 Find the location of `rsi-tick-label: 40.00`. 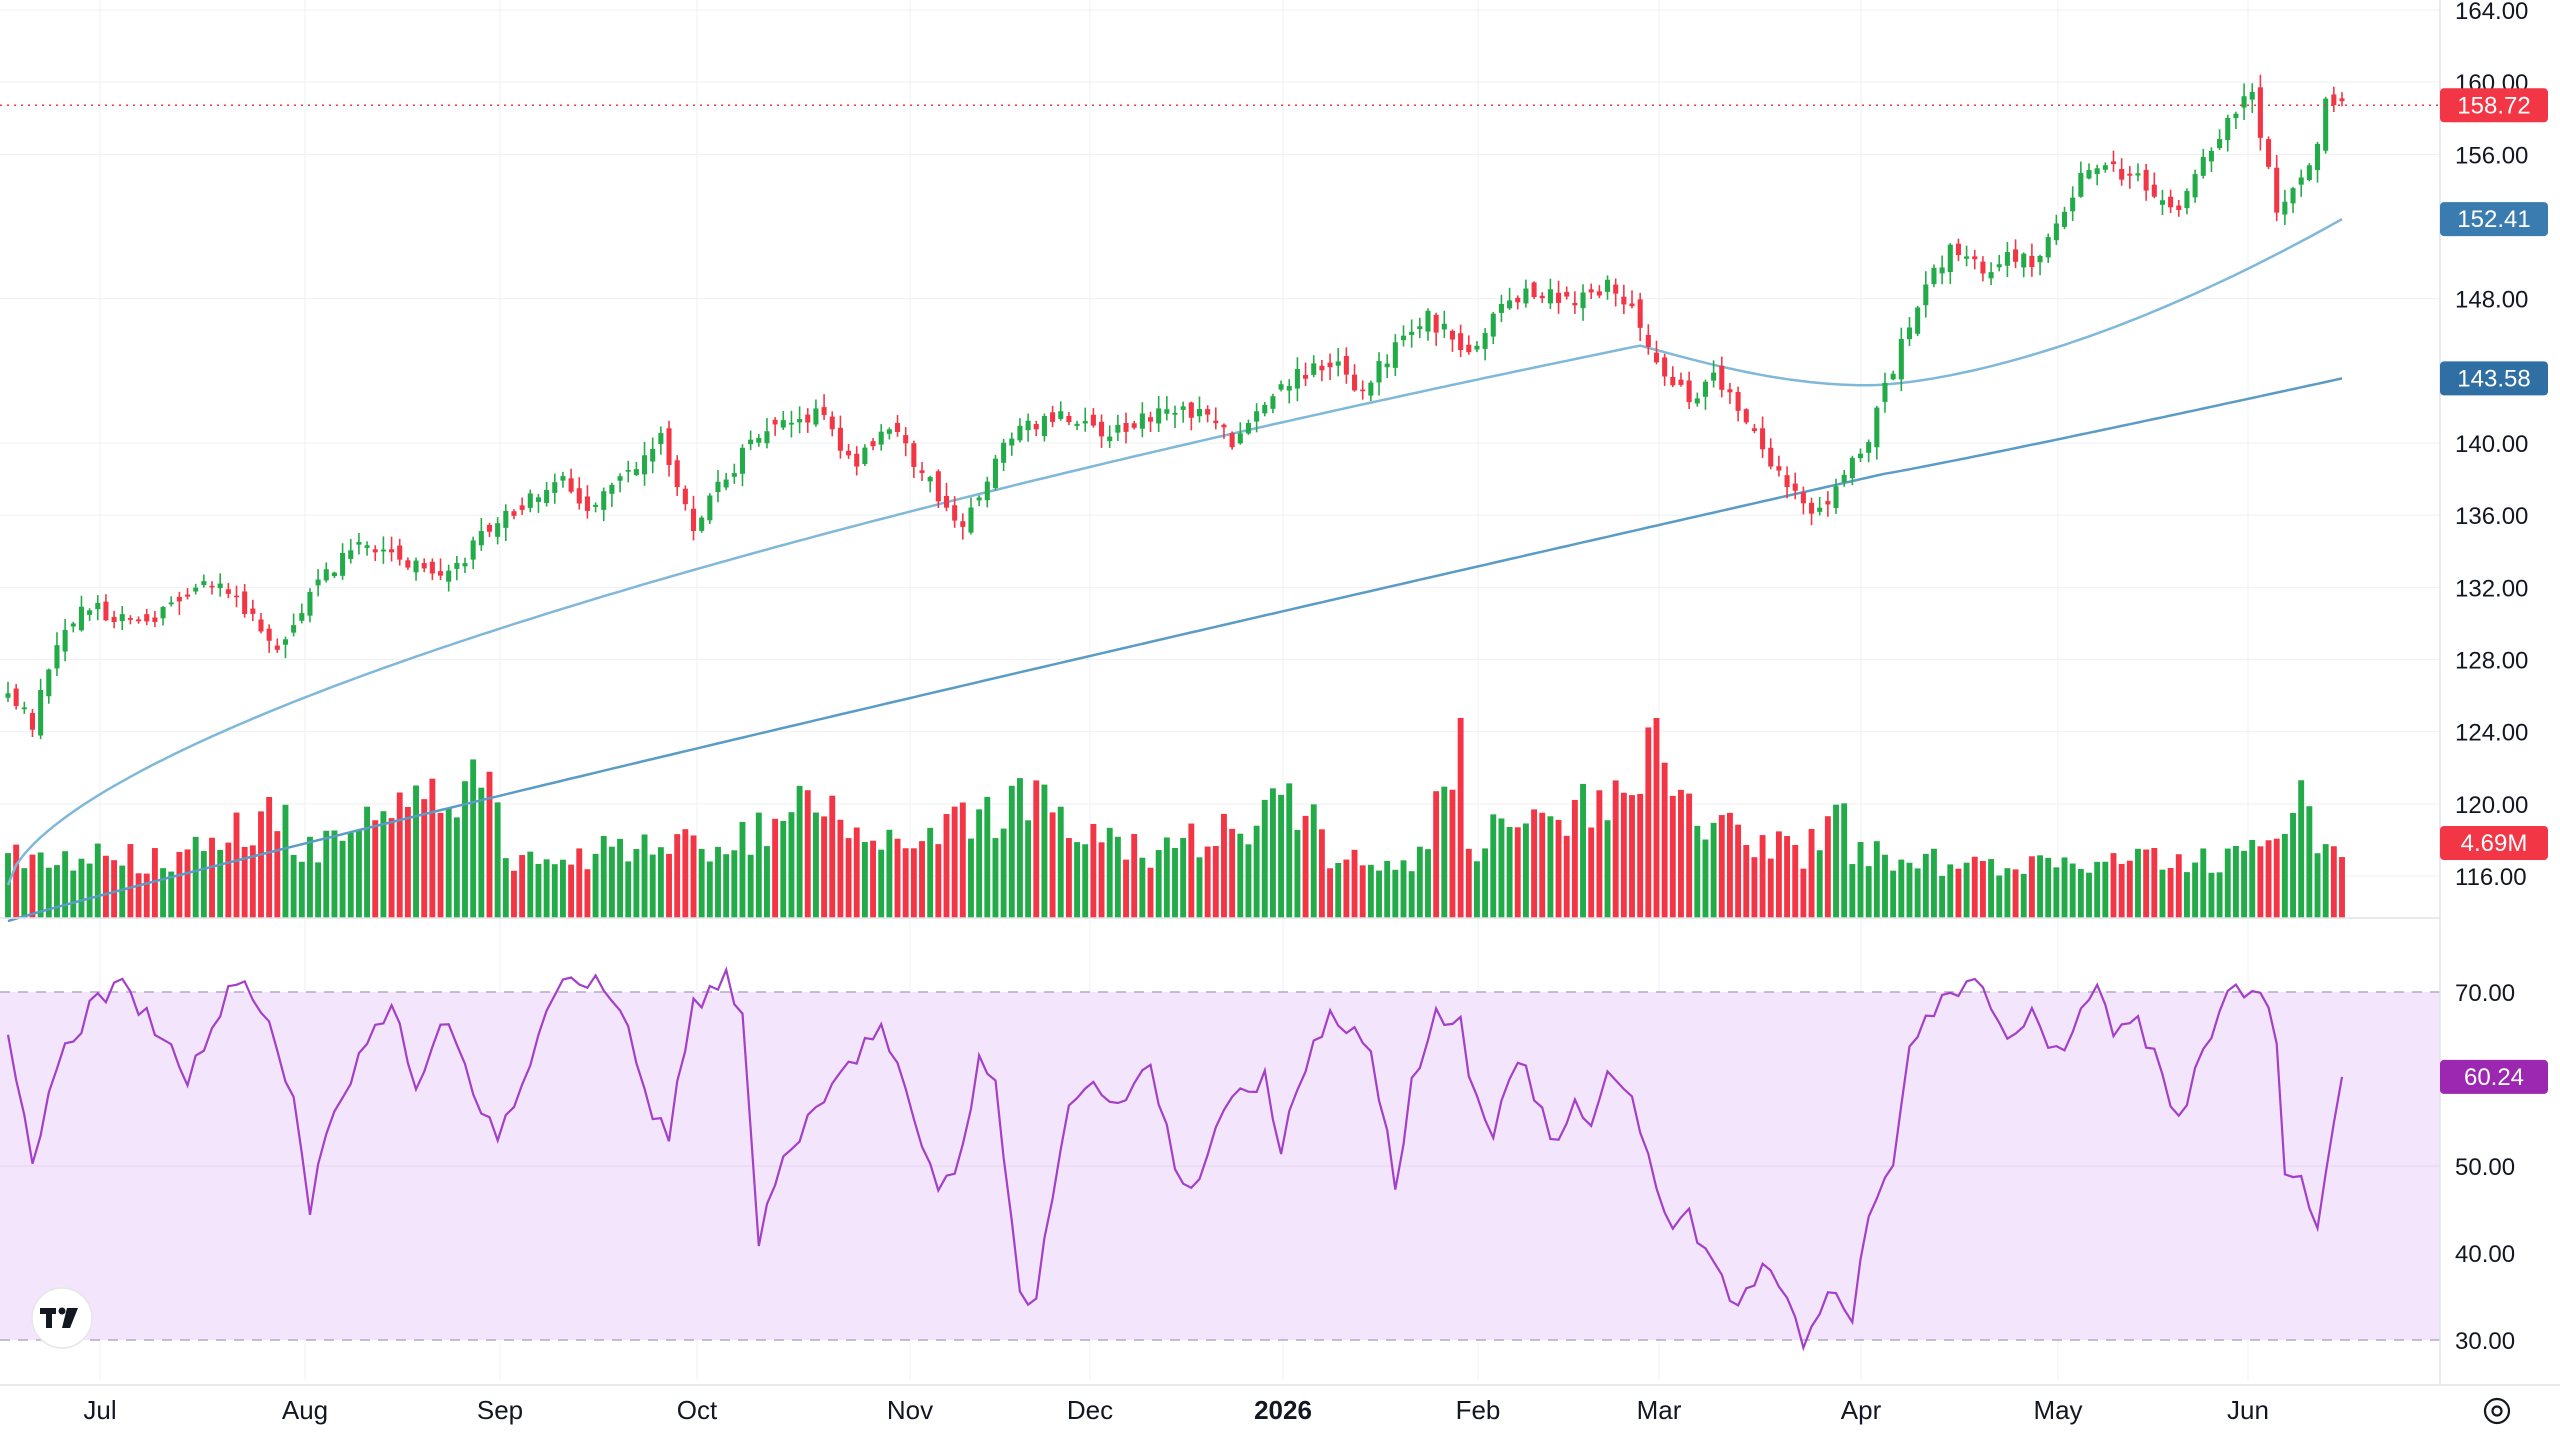

rsi-tick-label: 40.00 is located at coordinates (2485, 1254).